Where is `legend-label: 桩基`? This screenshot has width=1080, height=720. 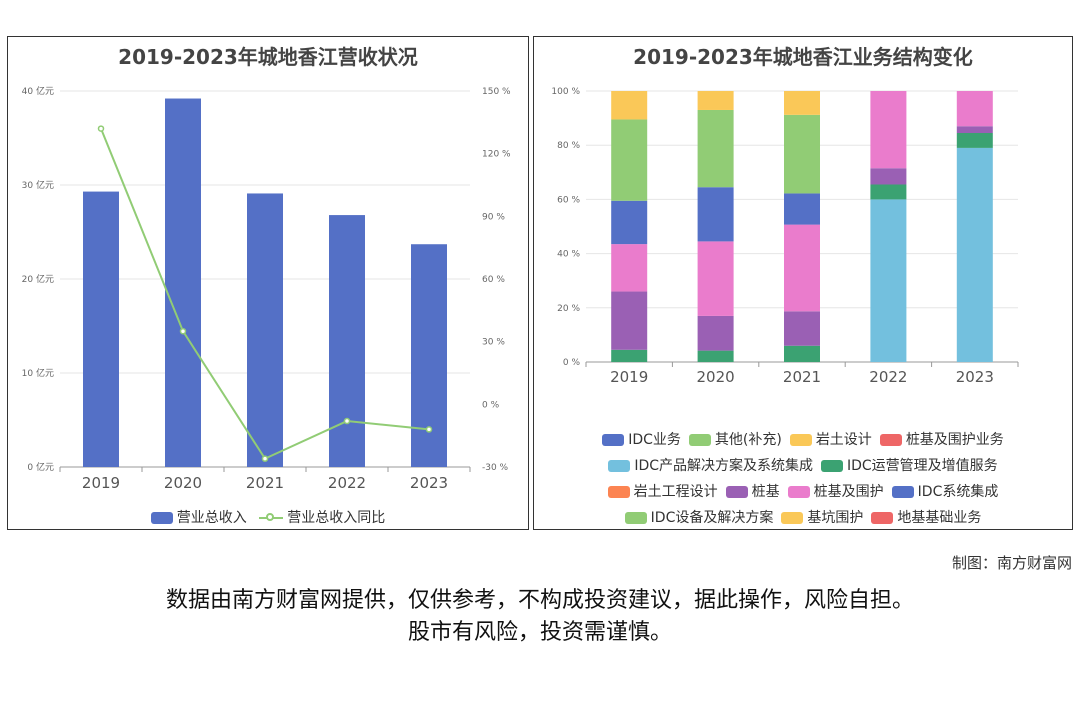
legend-label: 桩基 is located at coordinates (765, 492).